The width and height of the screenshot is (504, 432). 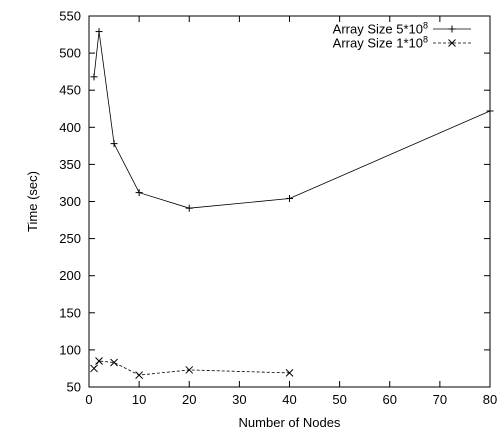 I want to click on y-tick-label: 500, so click(x=70, y=53).